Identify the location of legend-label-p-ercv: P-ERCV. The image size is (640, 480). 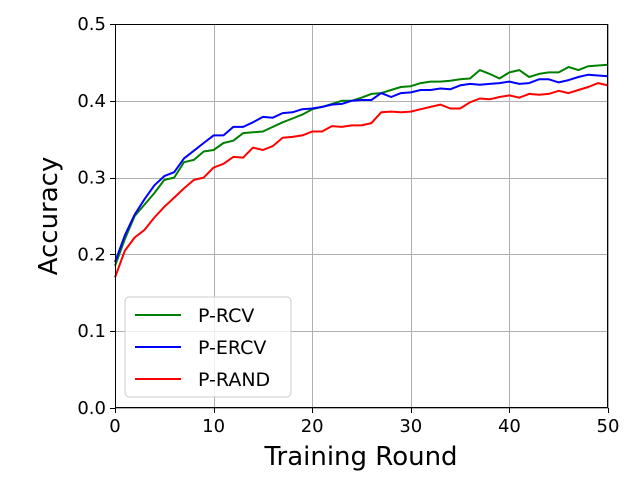
(232, 348).